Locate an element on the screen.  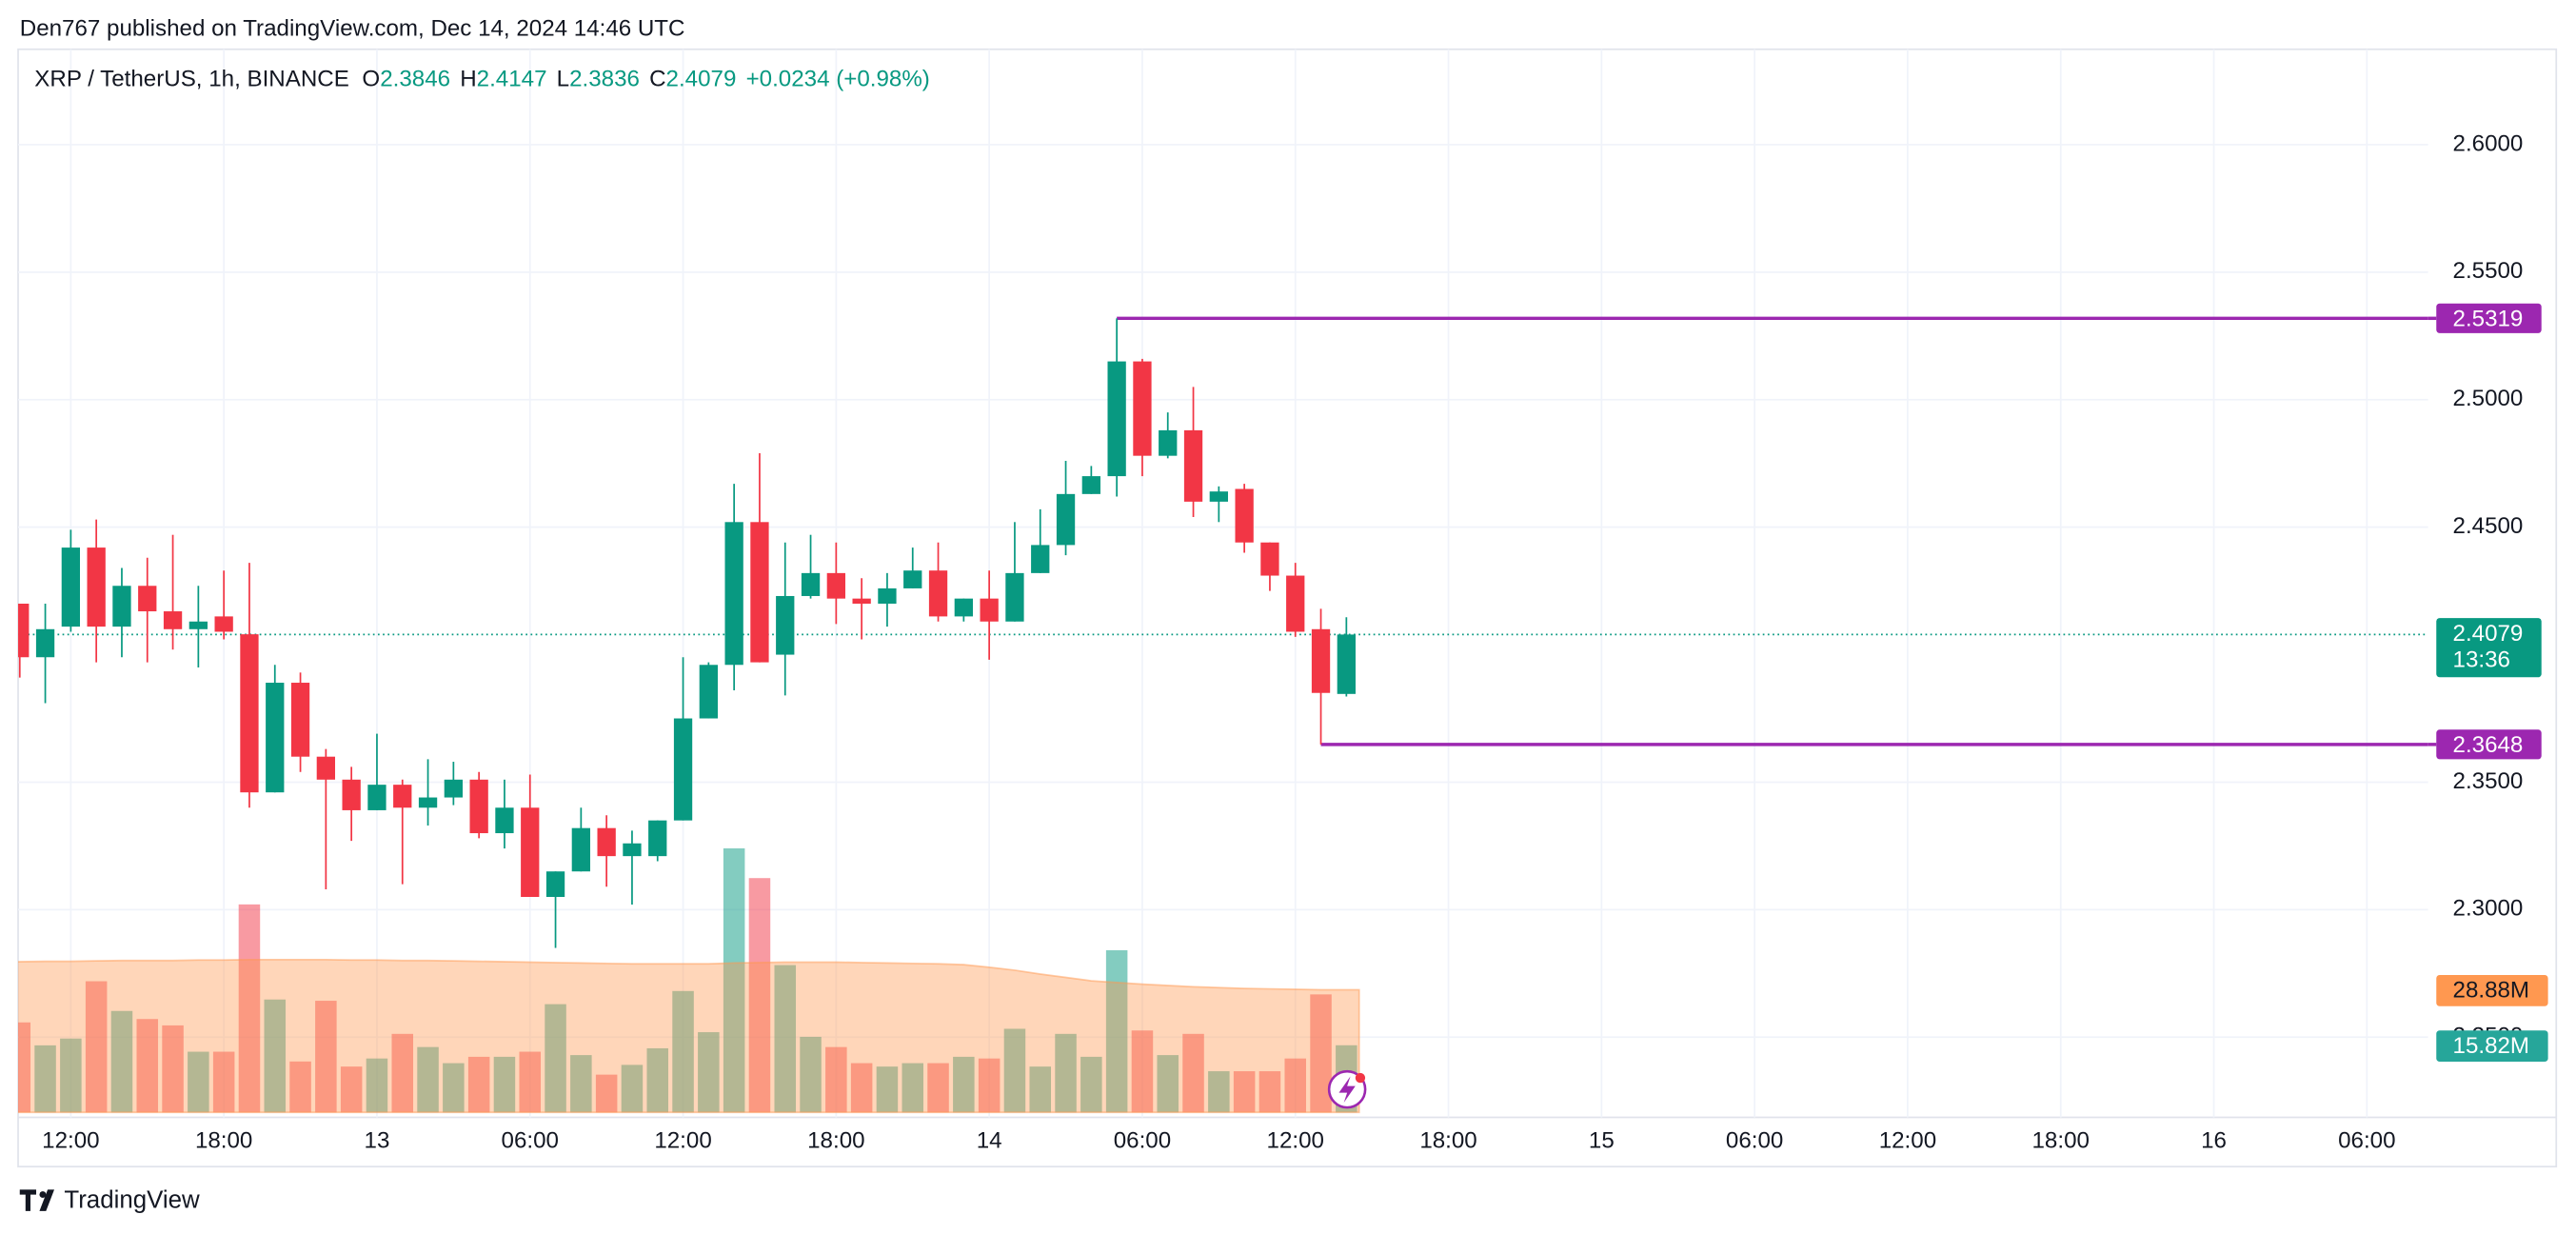
ohlc-value: 2.3836 is located at coordinates (604, 79).